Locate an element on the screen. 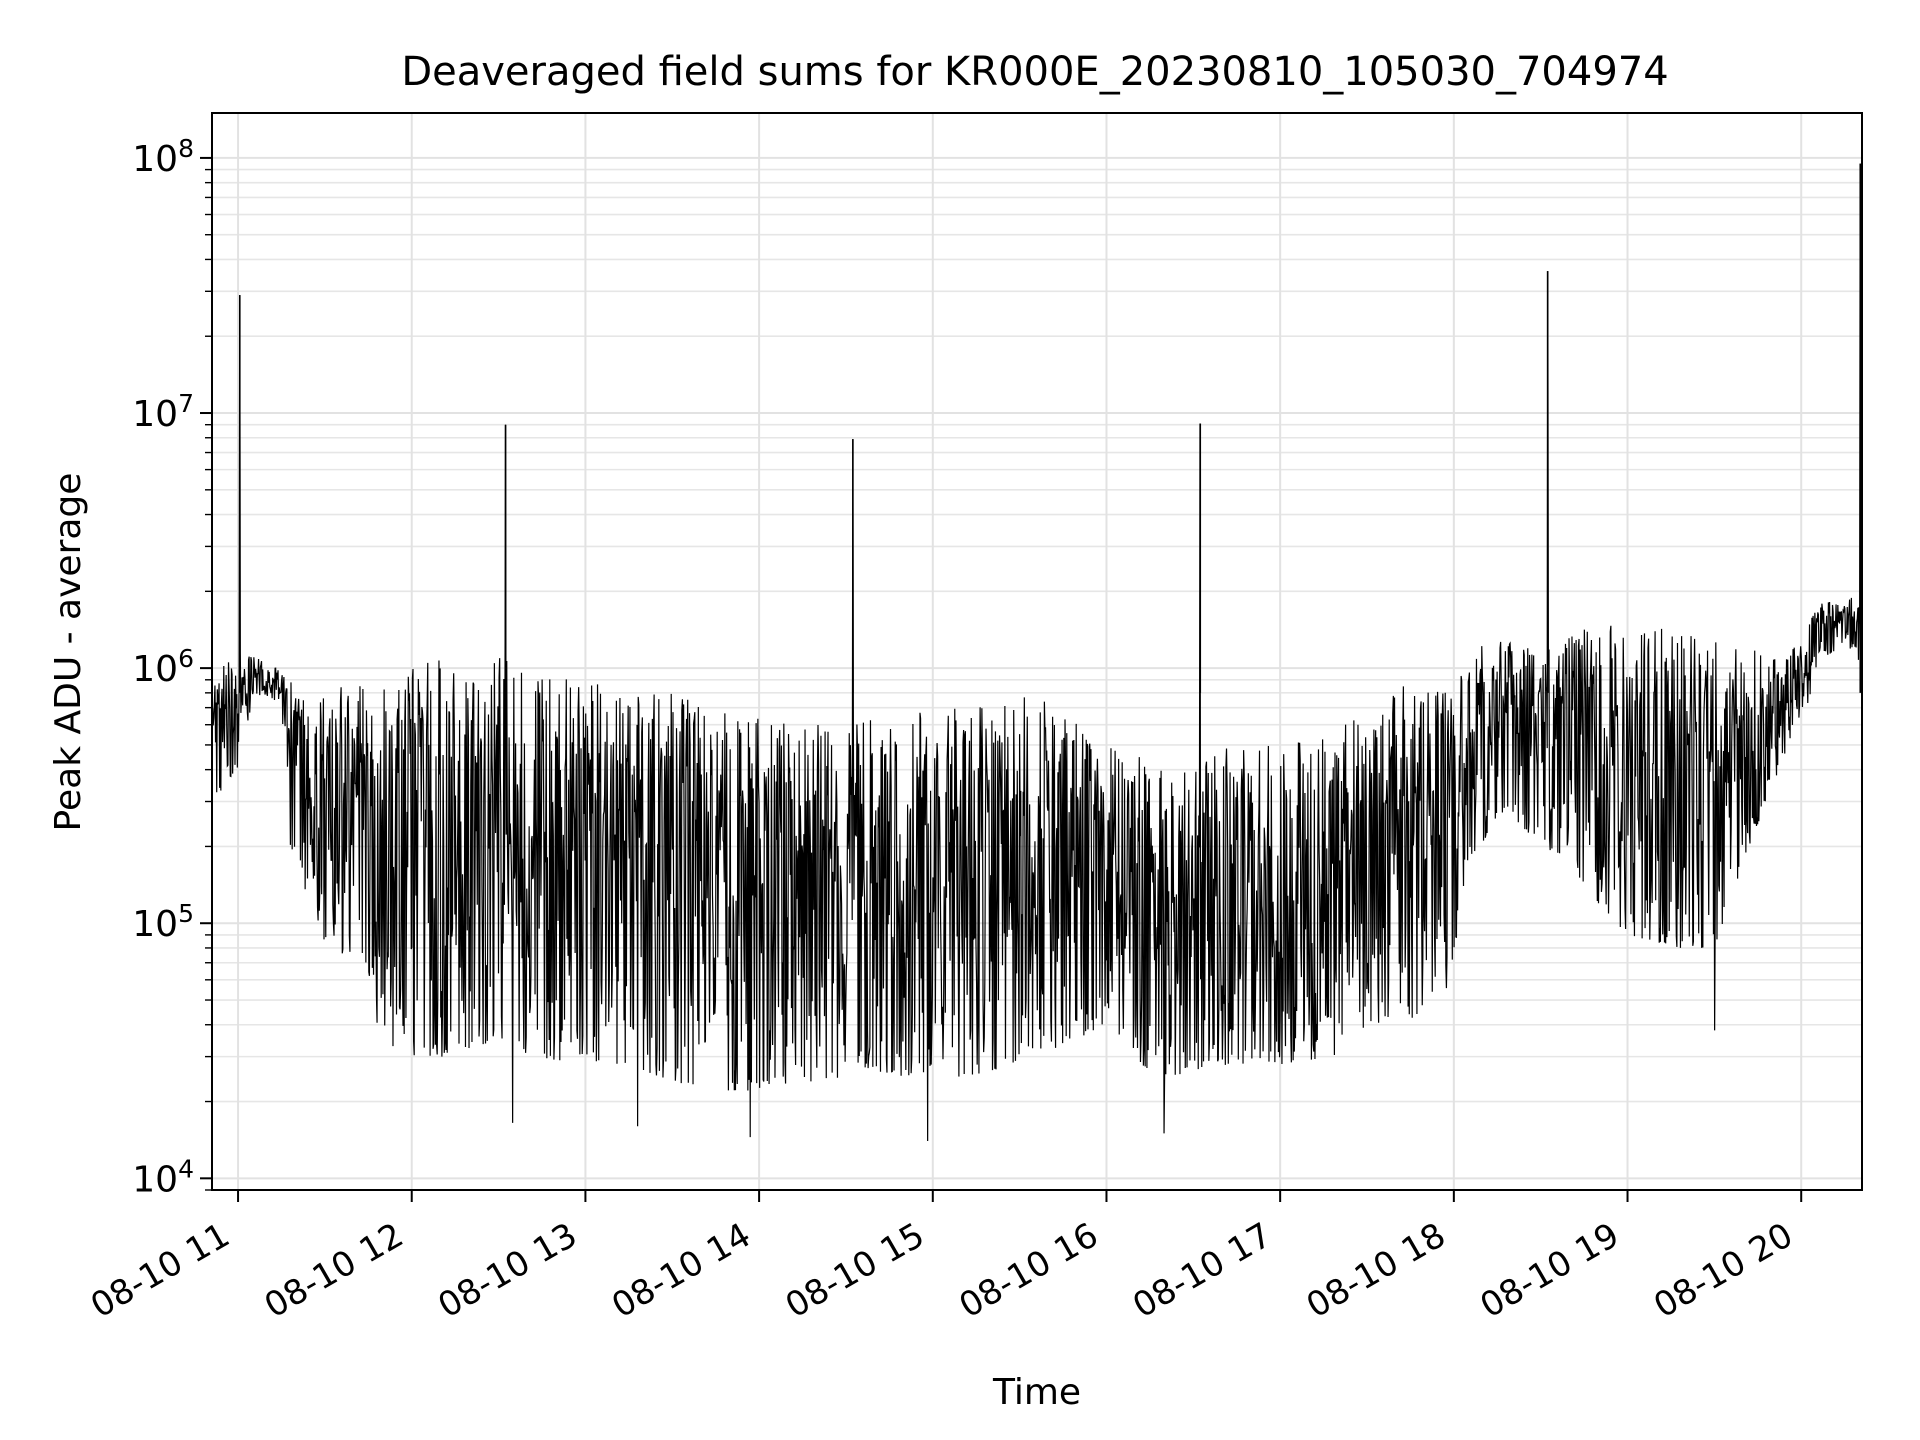 This screenshot has height=1440, width=1920. y-tick-label-exponent: 5 is located at coordinates (186, 913).